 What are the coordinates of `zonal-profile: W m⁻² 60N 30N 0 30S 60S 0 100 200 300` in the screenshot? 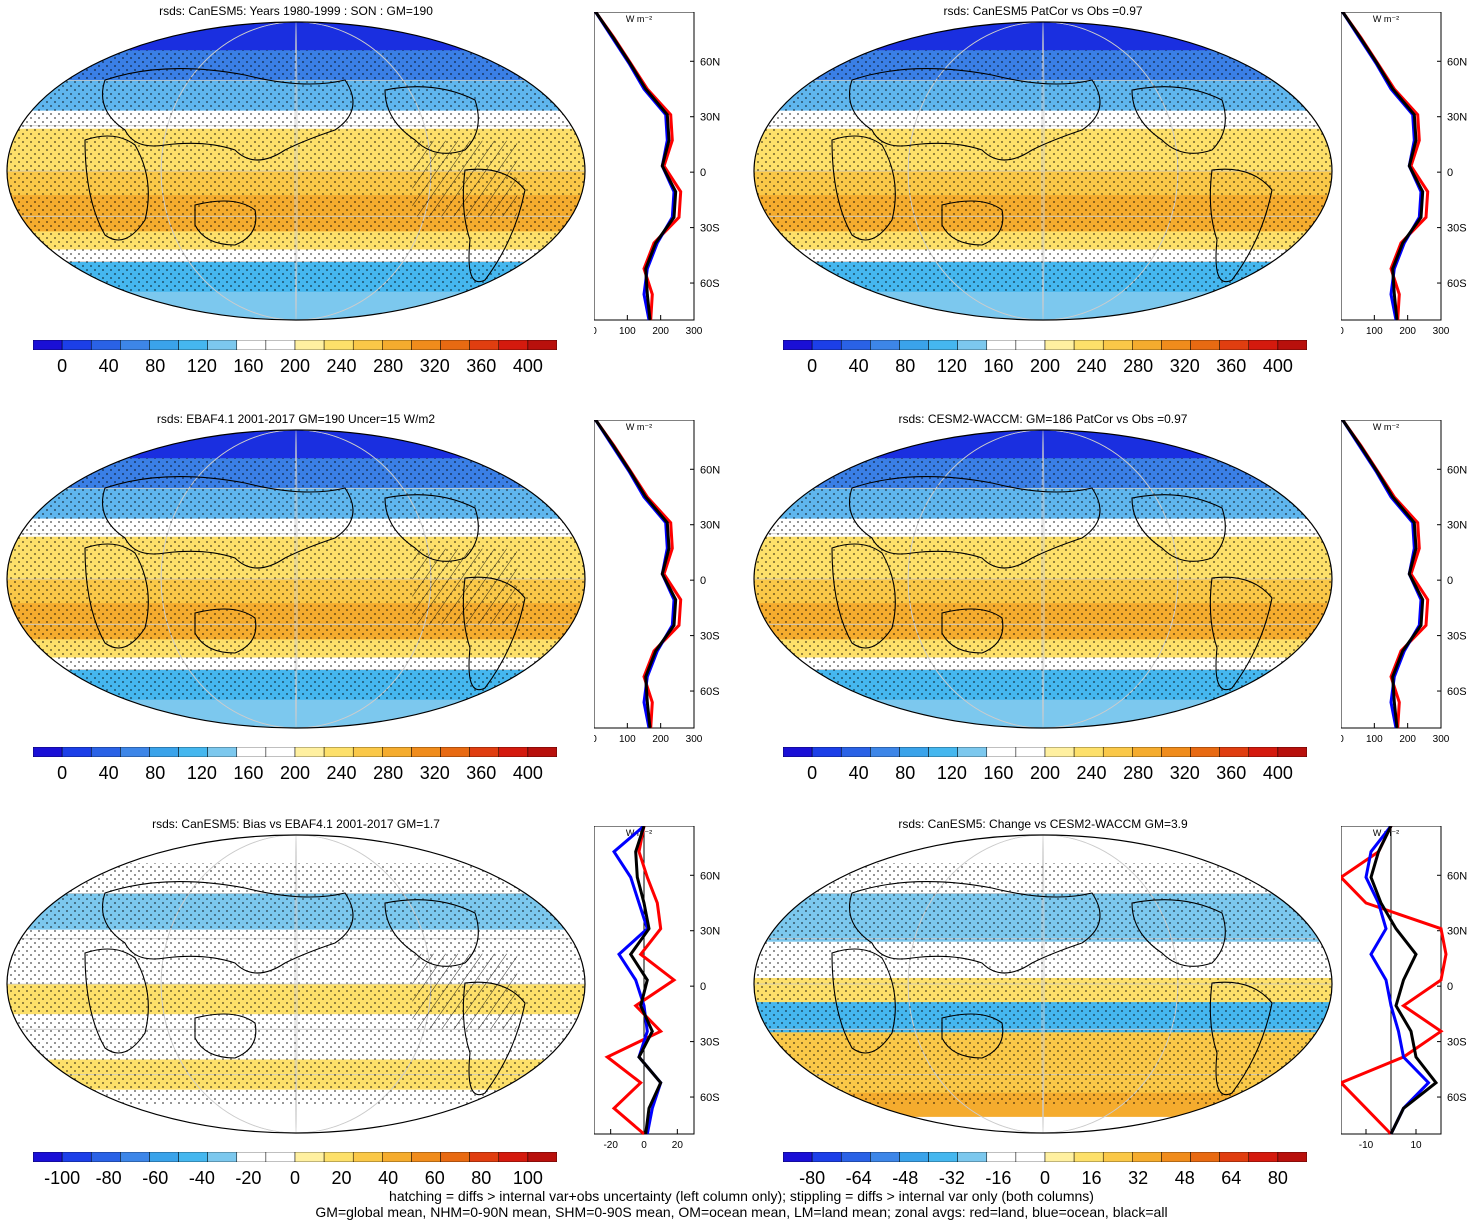 It's located at (1404, 582).